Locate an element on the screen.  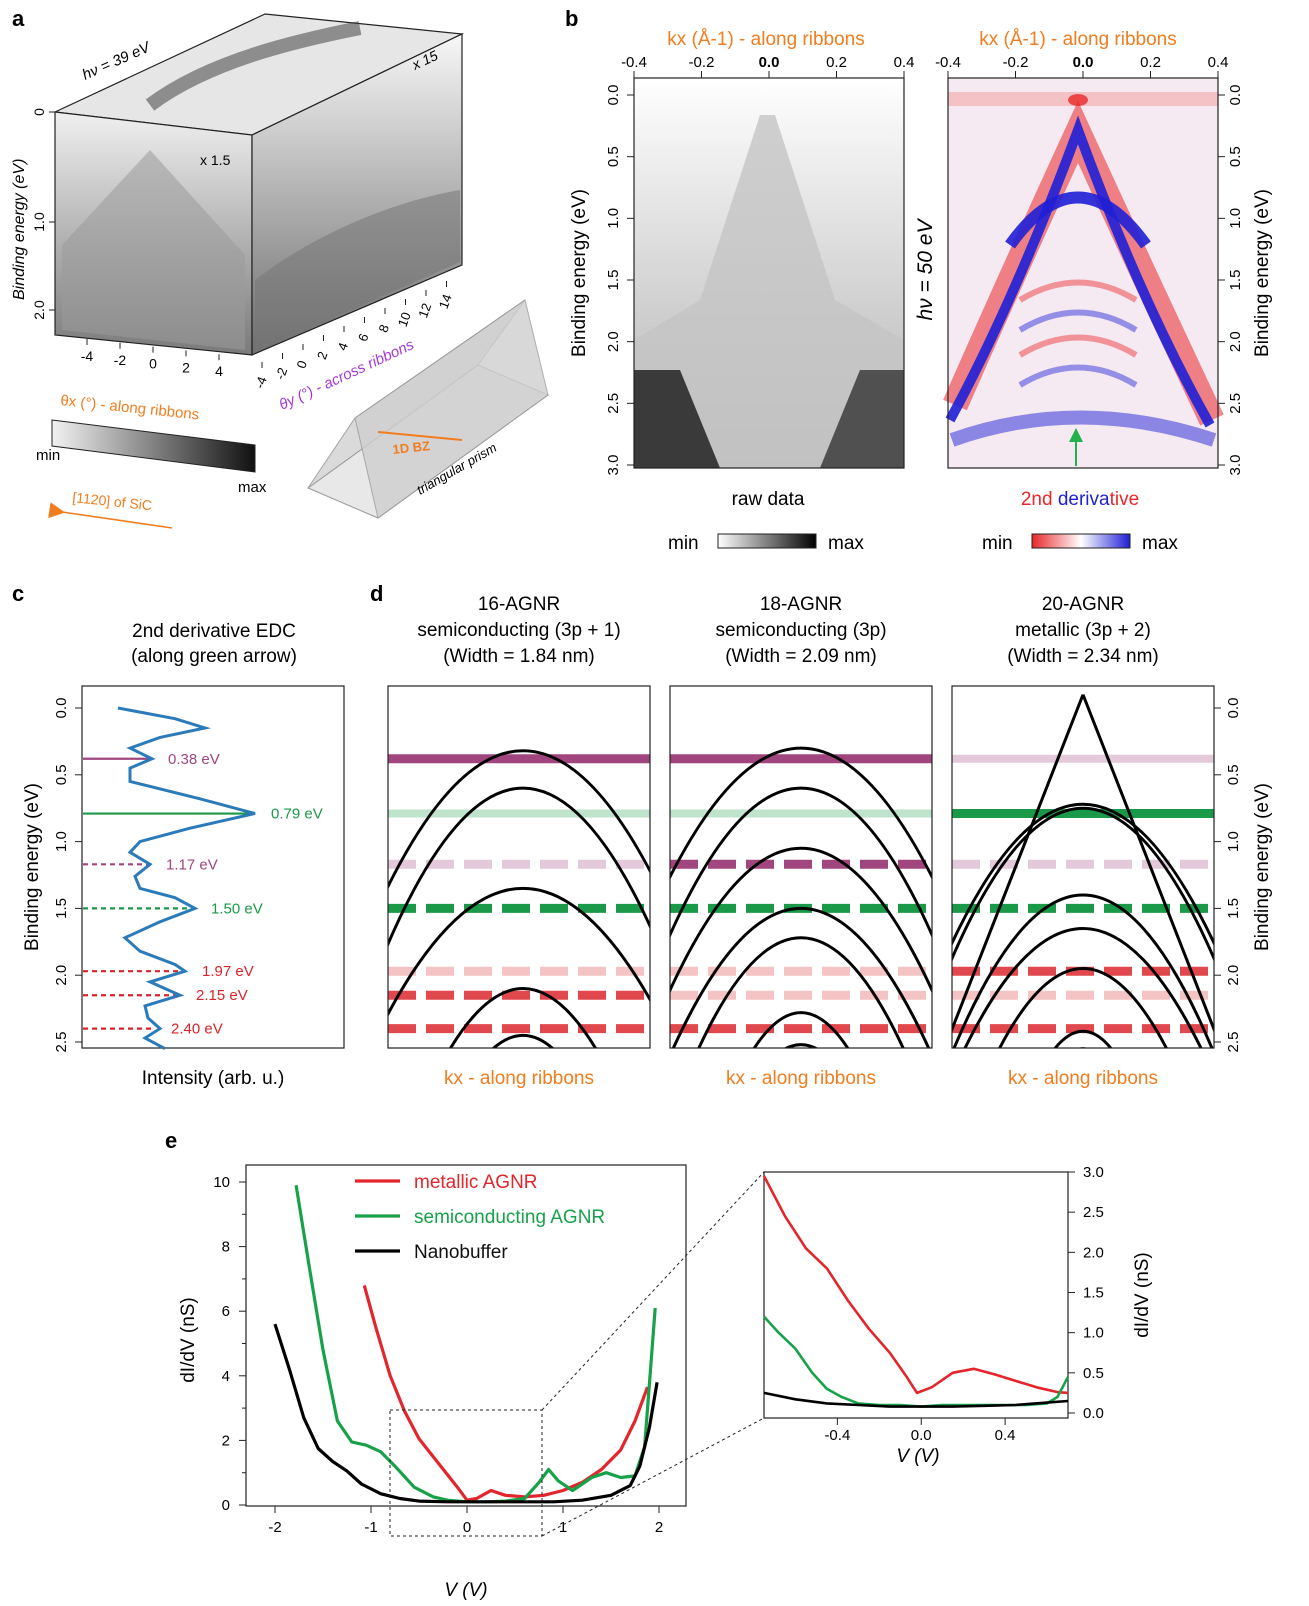
k-tick-label: 0.2 is located at coordinates (1150, 62).